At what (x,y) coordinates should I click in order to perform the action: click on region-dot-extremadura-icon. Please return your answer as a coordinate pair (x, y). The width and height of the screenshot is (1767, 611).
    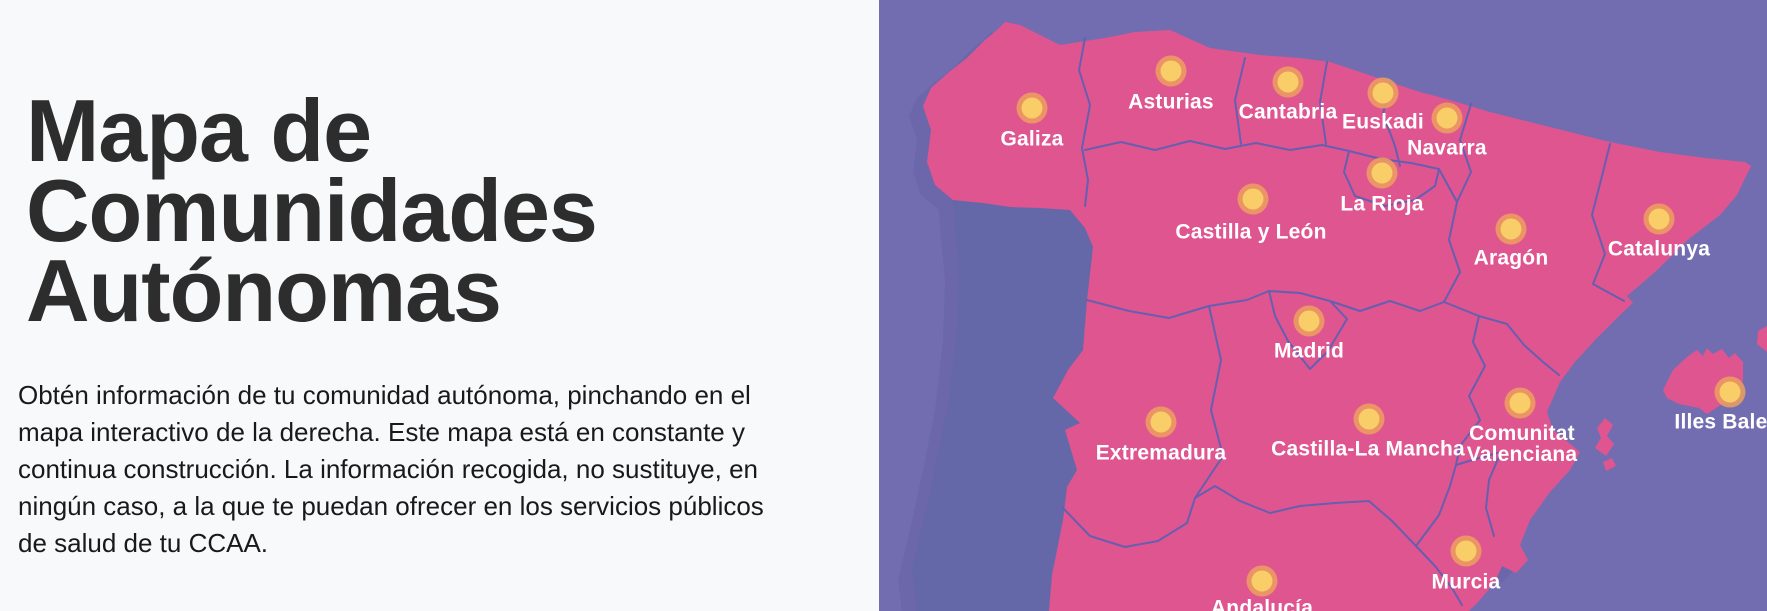
    Looking at the image, I should click on (1161, 422).